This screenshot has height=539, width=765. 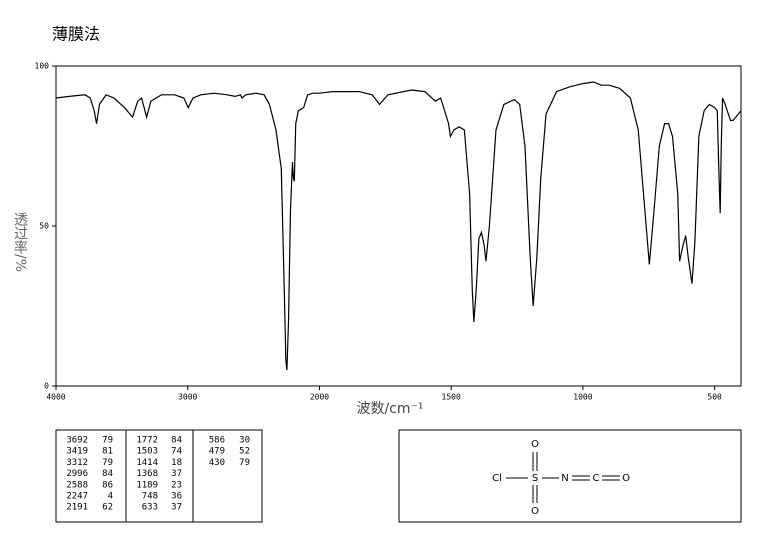 I want to click on chart-title: 薄膜法, so click(x=76, y=34).